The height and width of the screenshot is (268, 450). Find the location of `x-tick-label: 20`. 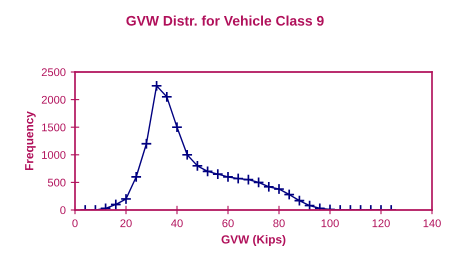

x-tick-label: 20 is located at coordinates (126, 223).